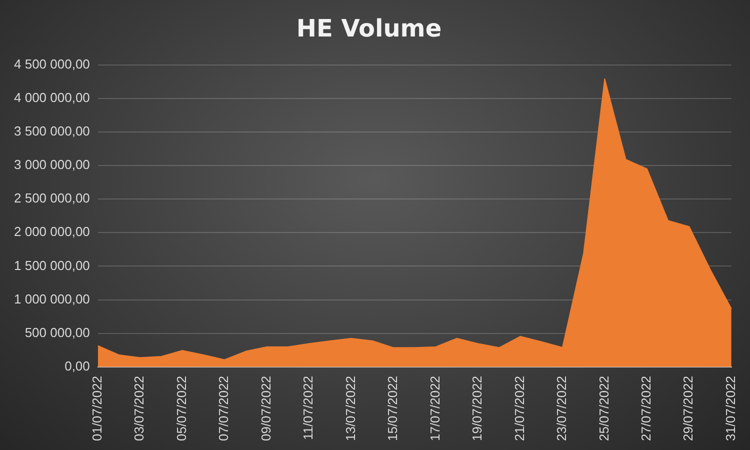  I want to click on y-tick-label: 4 500 000,00, so click(52, 64).